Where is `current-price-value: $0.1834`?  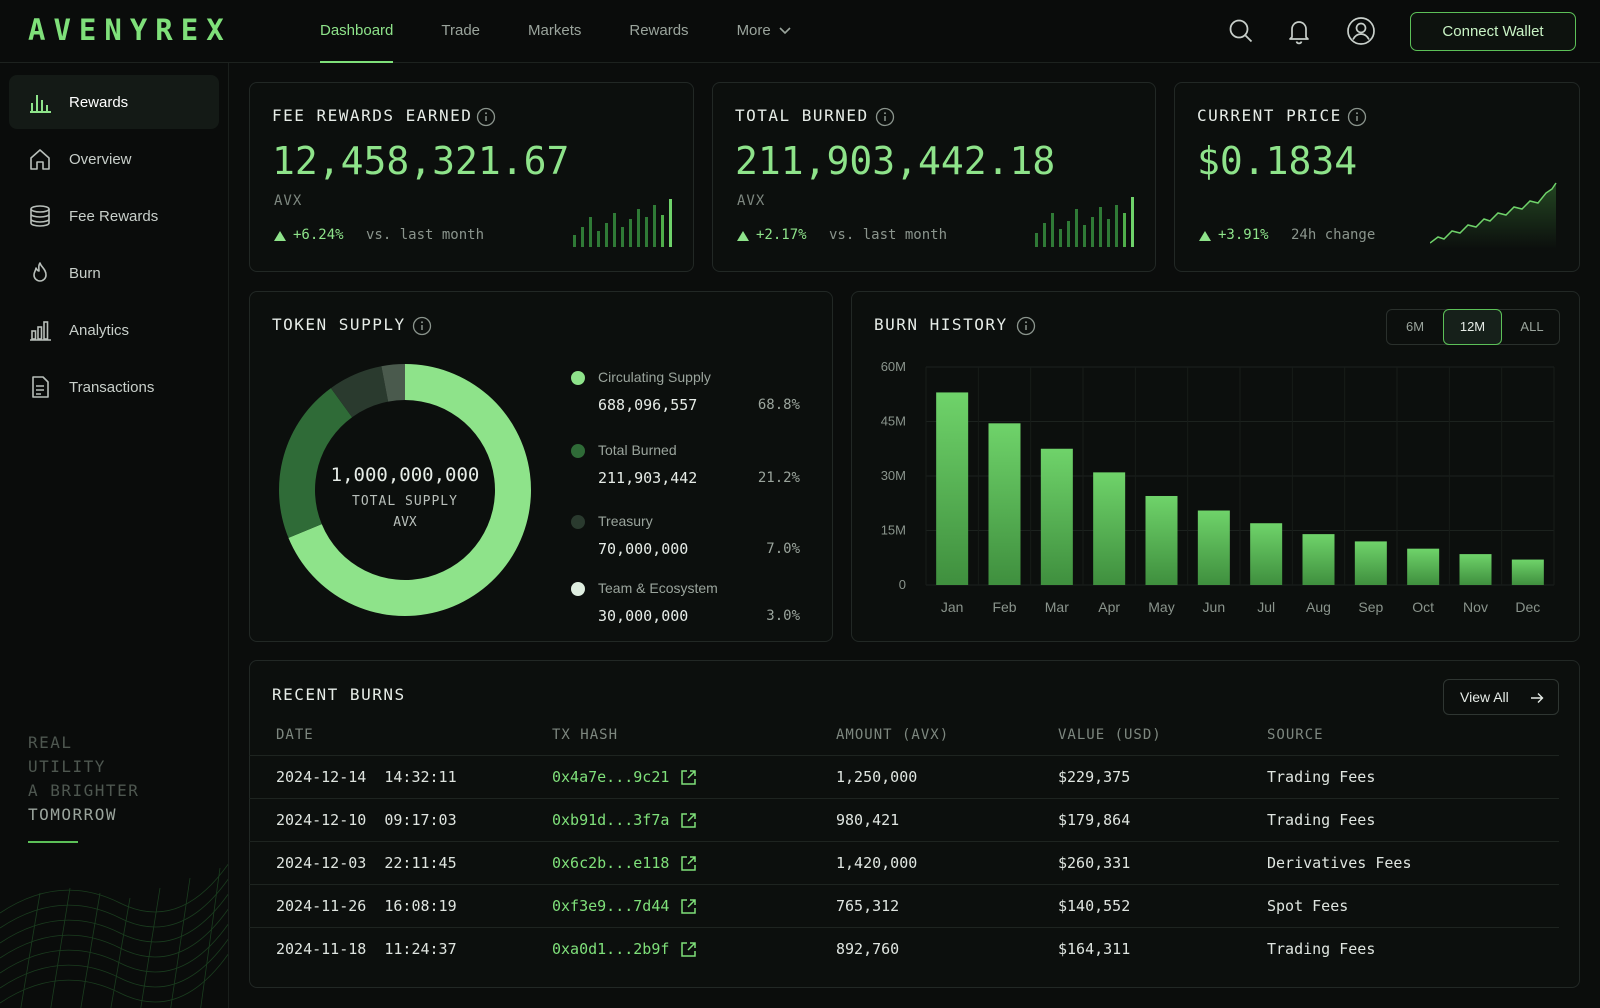
current-price-value: $0.1834 is located at coordinates (1277, 161).